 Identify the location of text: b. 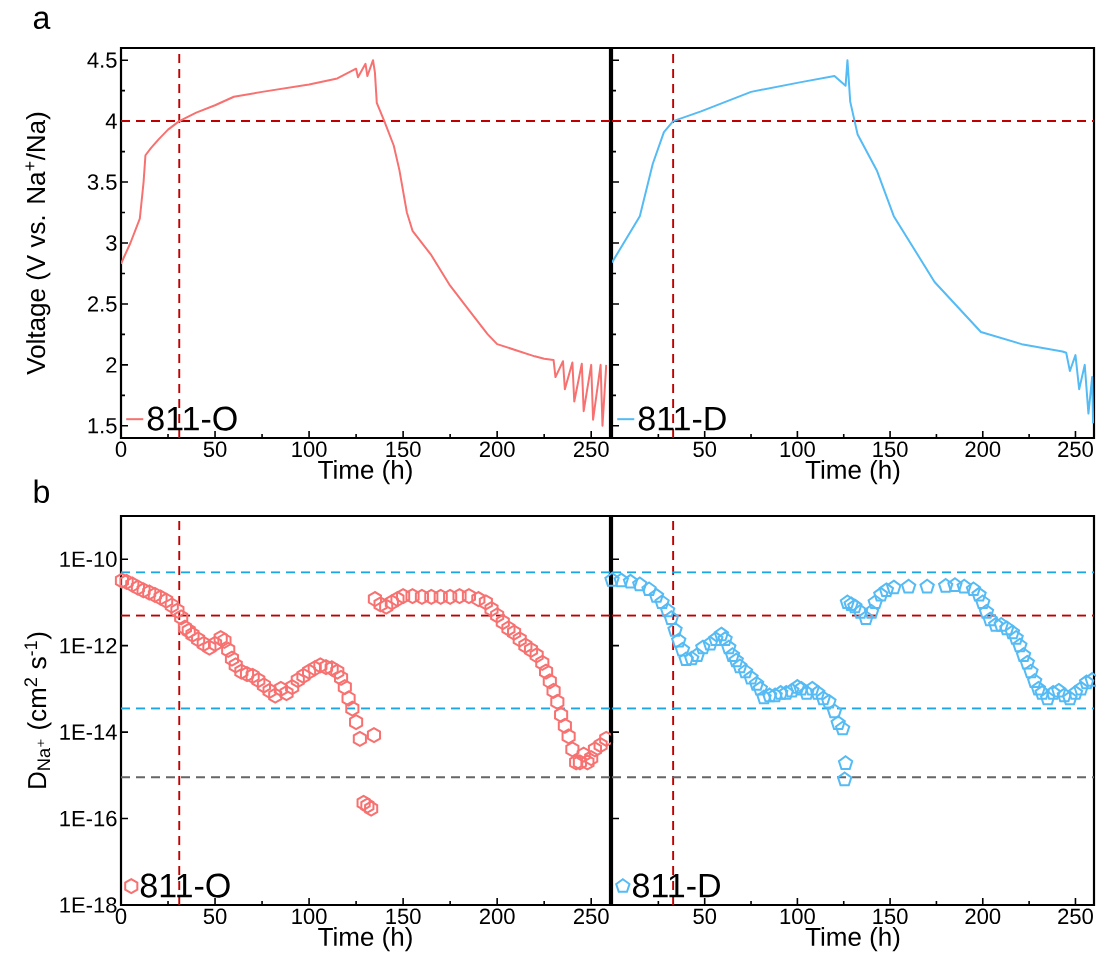
(41, 491).